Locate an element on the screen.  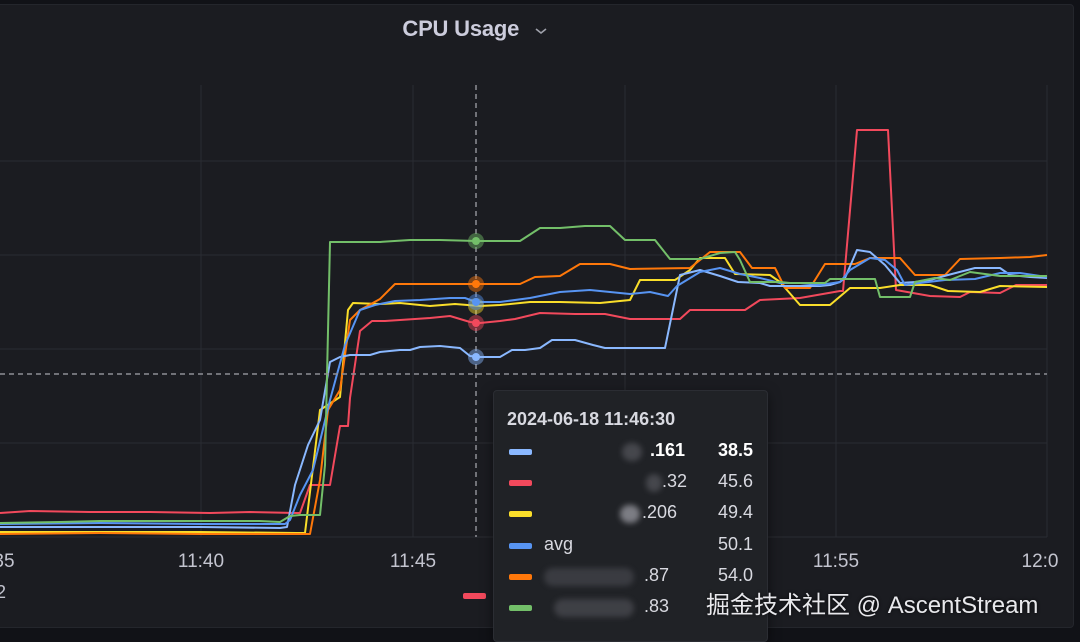
tooltip-host: .83 is located at coordinates (656, 606).